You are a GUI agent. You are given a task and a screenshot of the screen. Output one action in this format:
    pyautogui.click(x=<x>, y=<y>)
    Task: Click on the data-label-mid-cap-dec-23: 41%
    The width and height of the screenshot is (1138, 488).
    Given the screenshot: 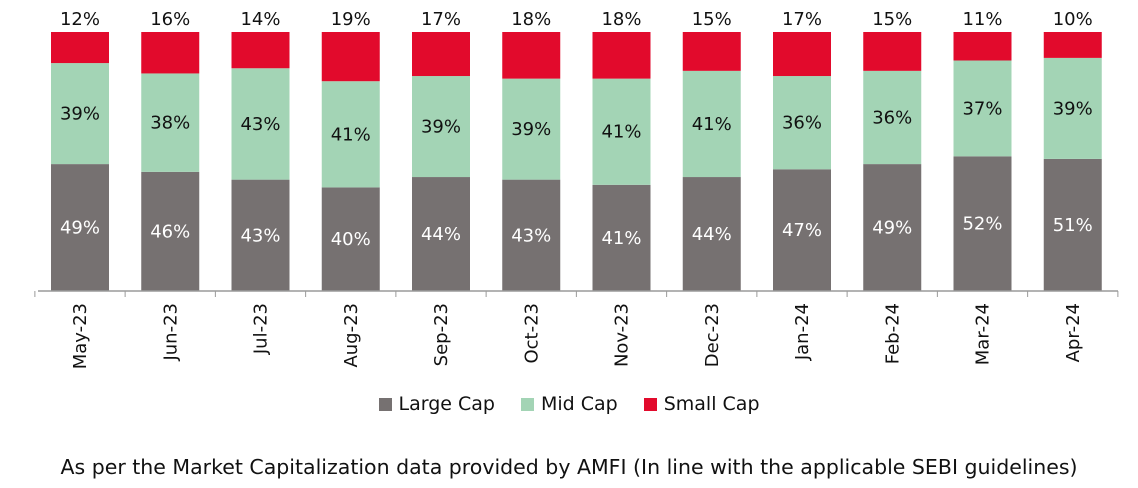 What is the action you would take?
    pyautogui.click(x=712, y=124)
    